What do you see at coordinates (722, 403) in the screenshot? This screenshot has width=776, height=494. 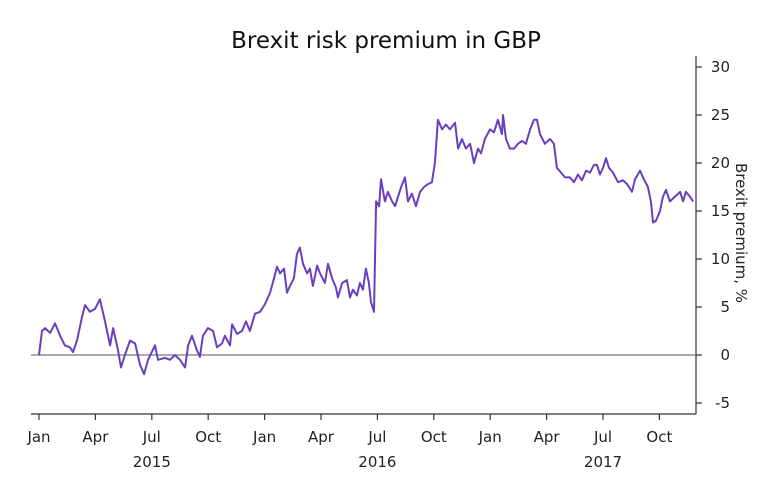 I see `y-tick-label: -5` at bounding box center [722, 403].